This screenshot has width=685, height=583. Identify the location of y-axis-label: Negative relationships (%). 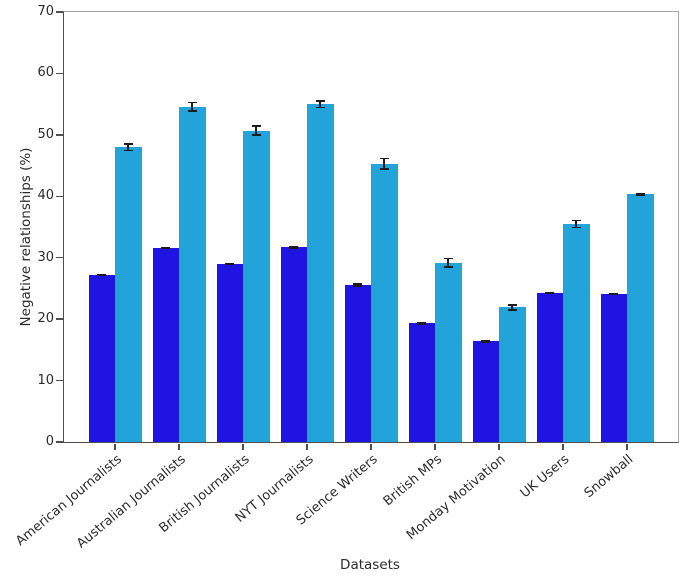
(26, 237).